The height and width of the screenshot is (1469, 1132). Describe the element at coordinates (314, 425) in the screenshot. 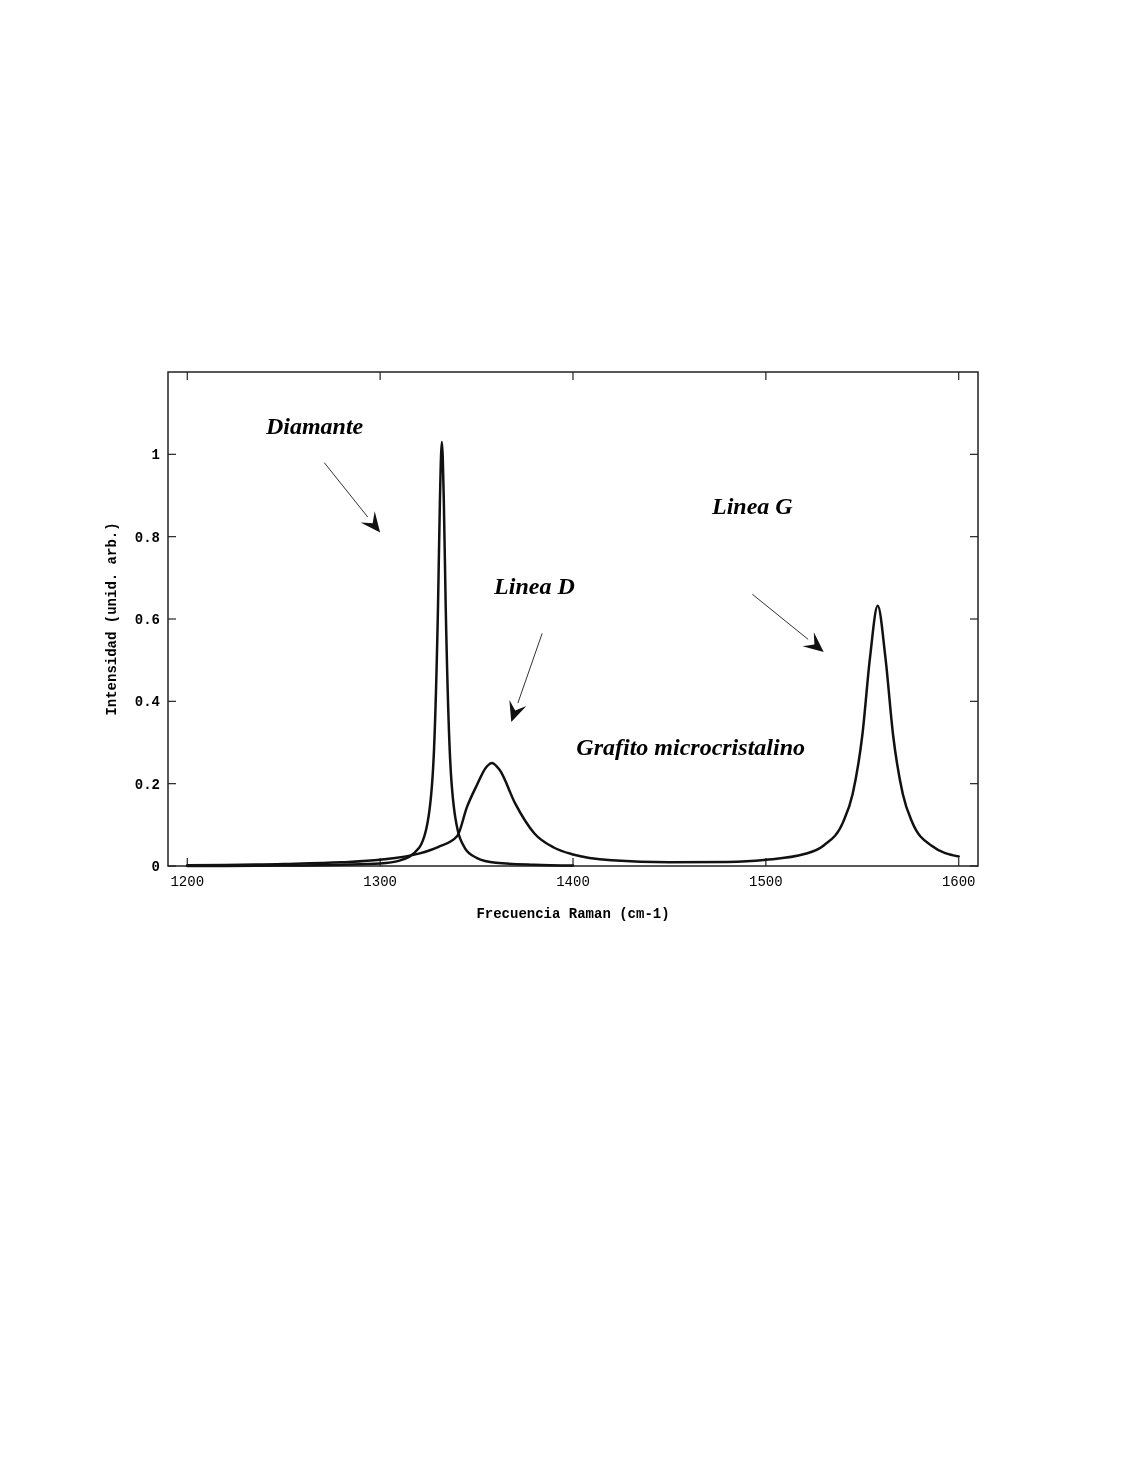

I see `annotation: Diamante` at that location.